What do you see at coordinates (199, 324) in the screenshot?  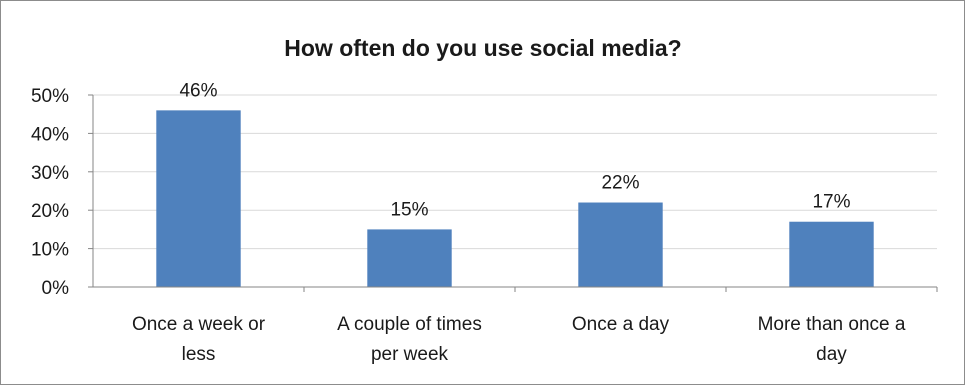 I see `category-label-line: Once a week or` at bounding box center [199, 324].